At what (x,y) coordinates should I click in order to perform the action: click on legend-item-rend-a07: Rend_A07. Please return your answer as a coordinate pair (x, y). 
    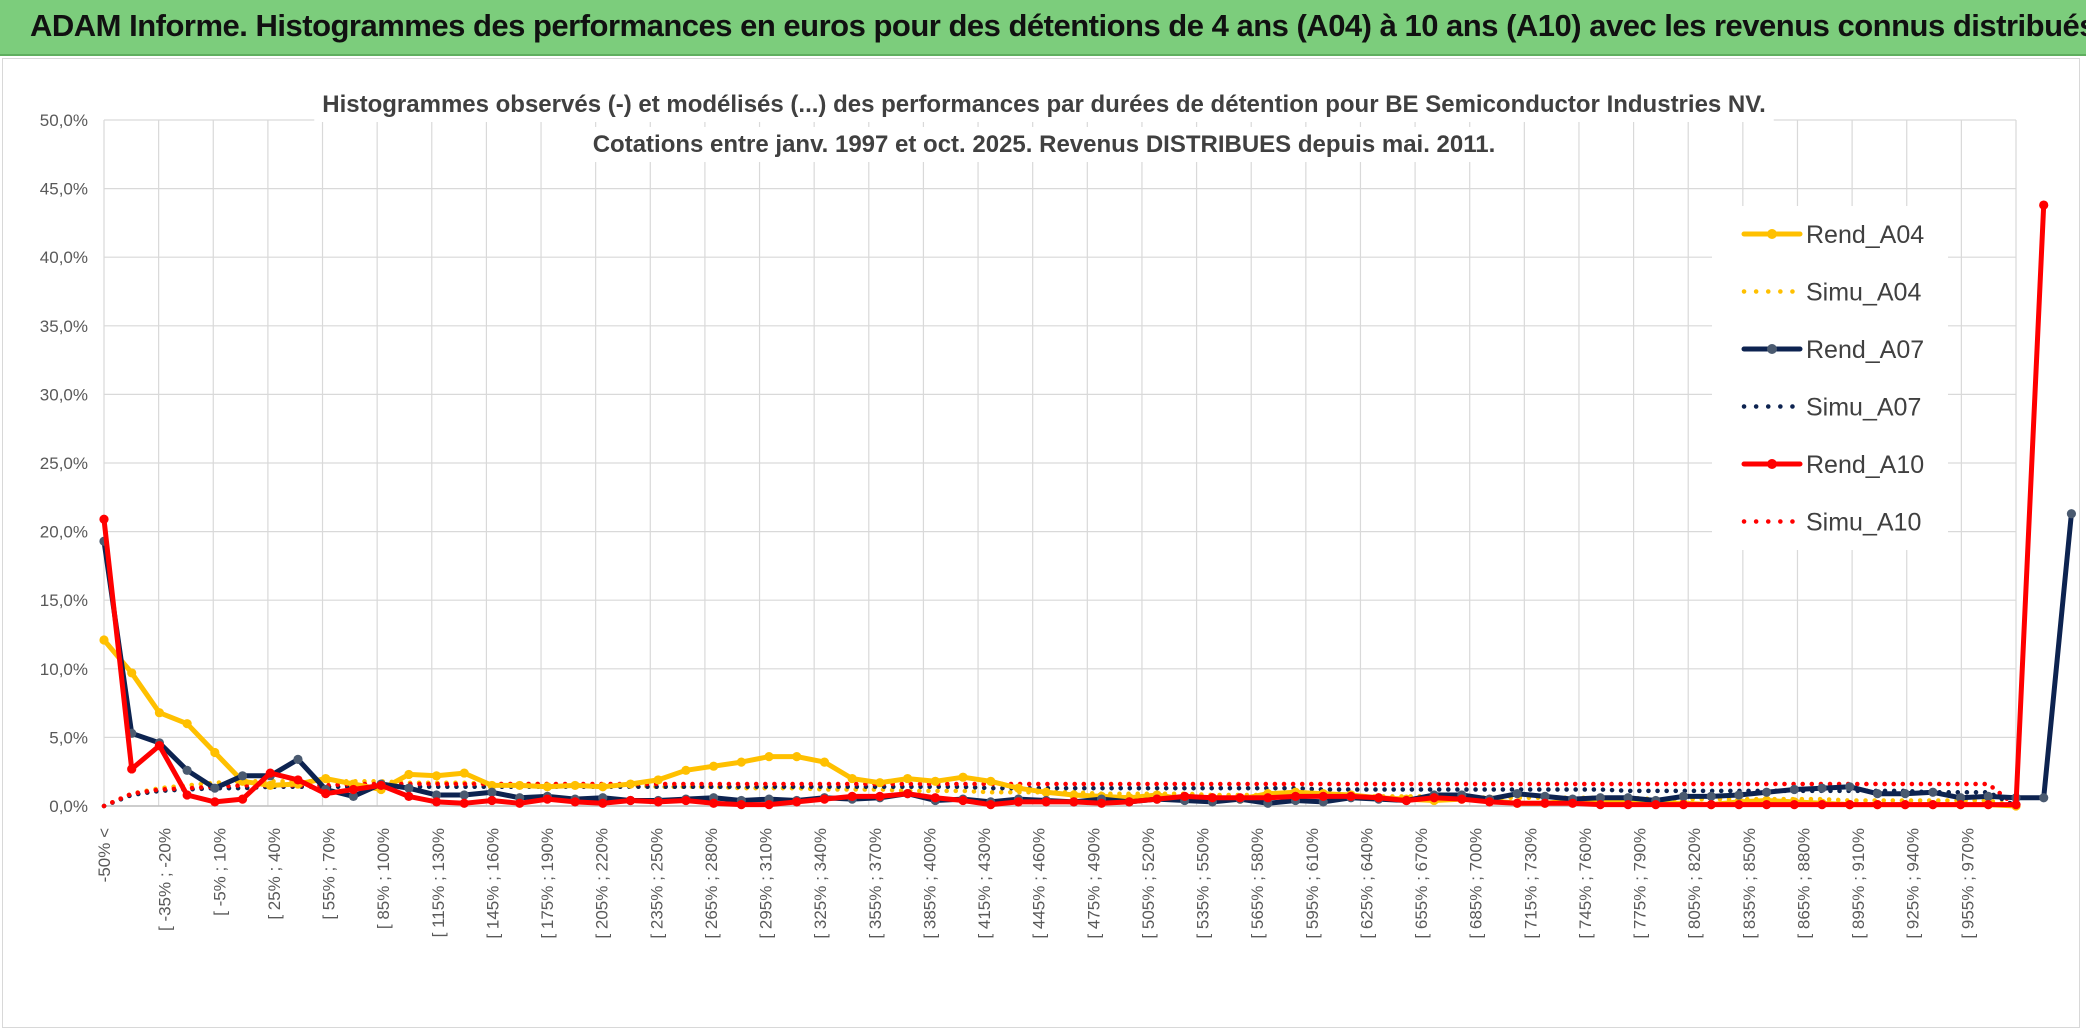
    Looking at the image, I should click on (1832, 350).